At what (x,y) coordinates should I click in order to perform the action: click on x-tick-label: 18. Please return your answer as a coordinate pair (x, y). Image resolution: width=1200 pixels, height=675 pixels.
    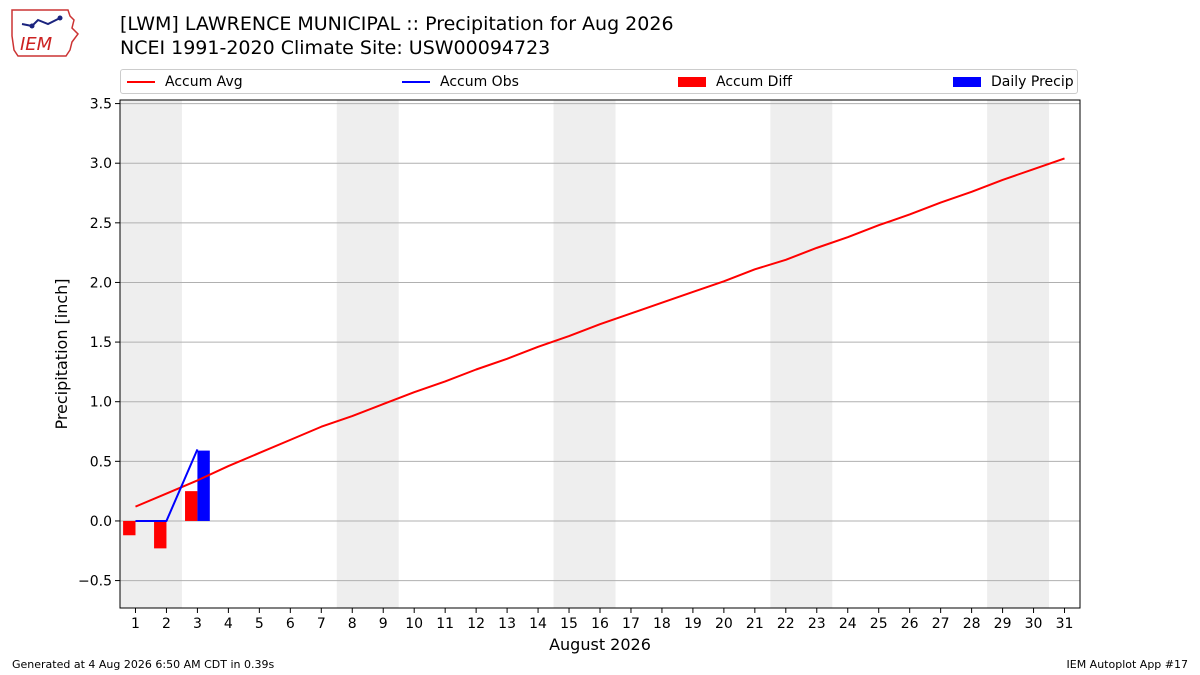
    Looking at the image, I should click on (662, 624).